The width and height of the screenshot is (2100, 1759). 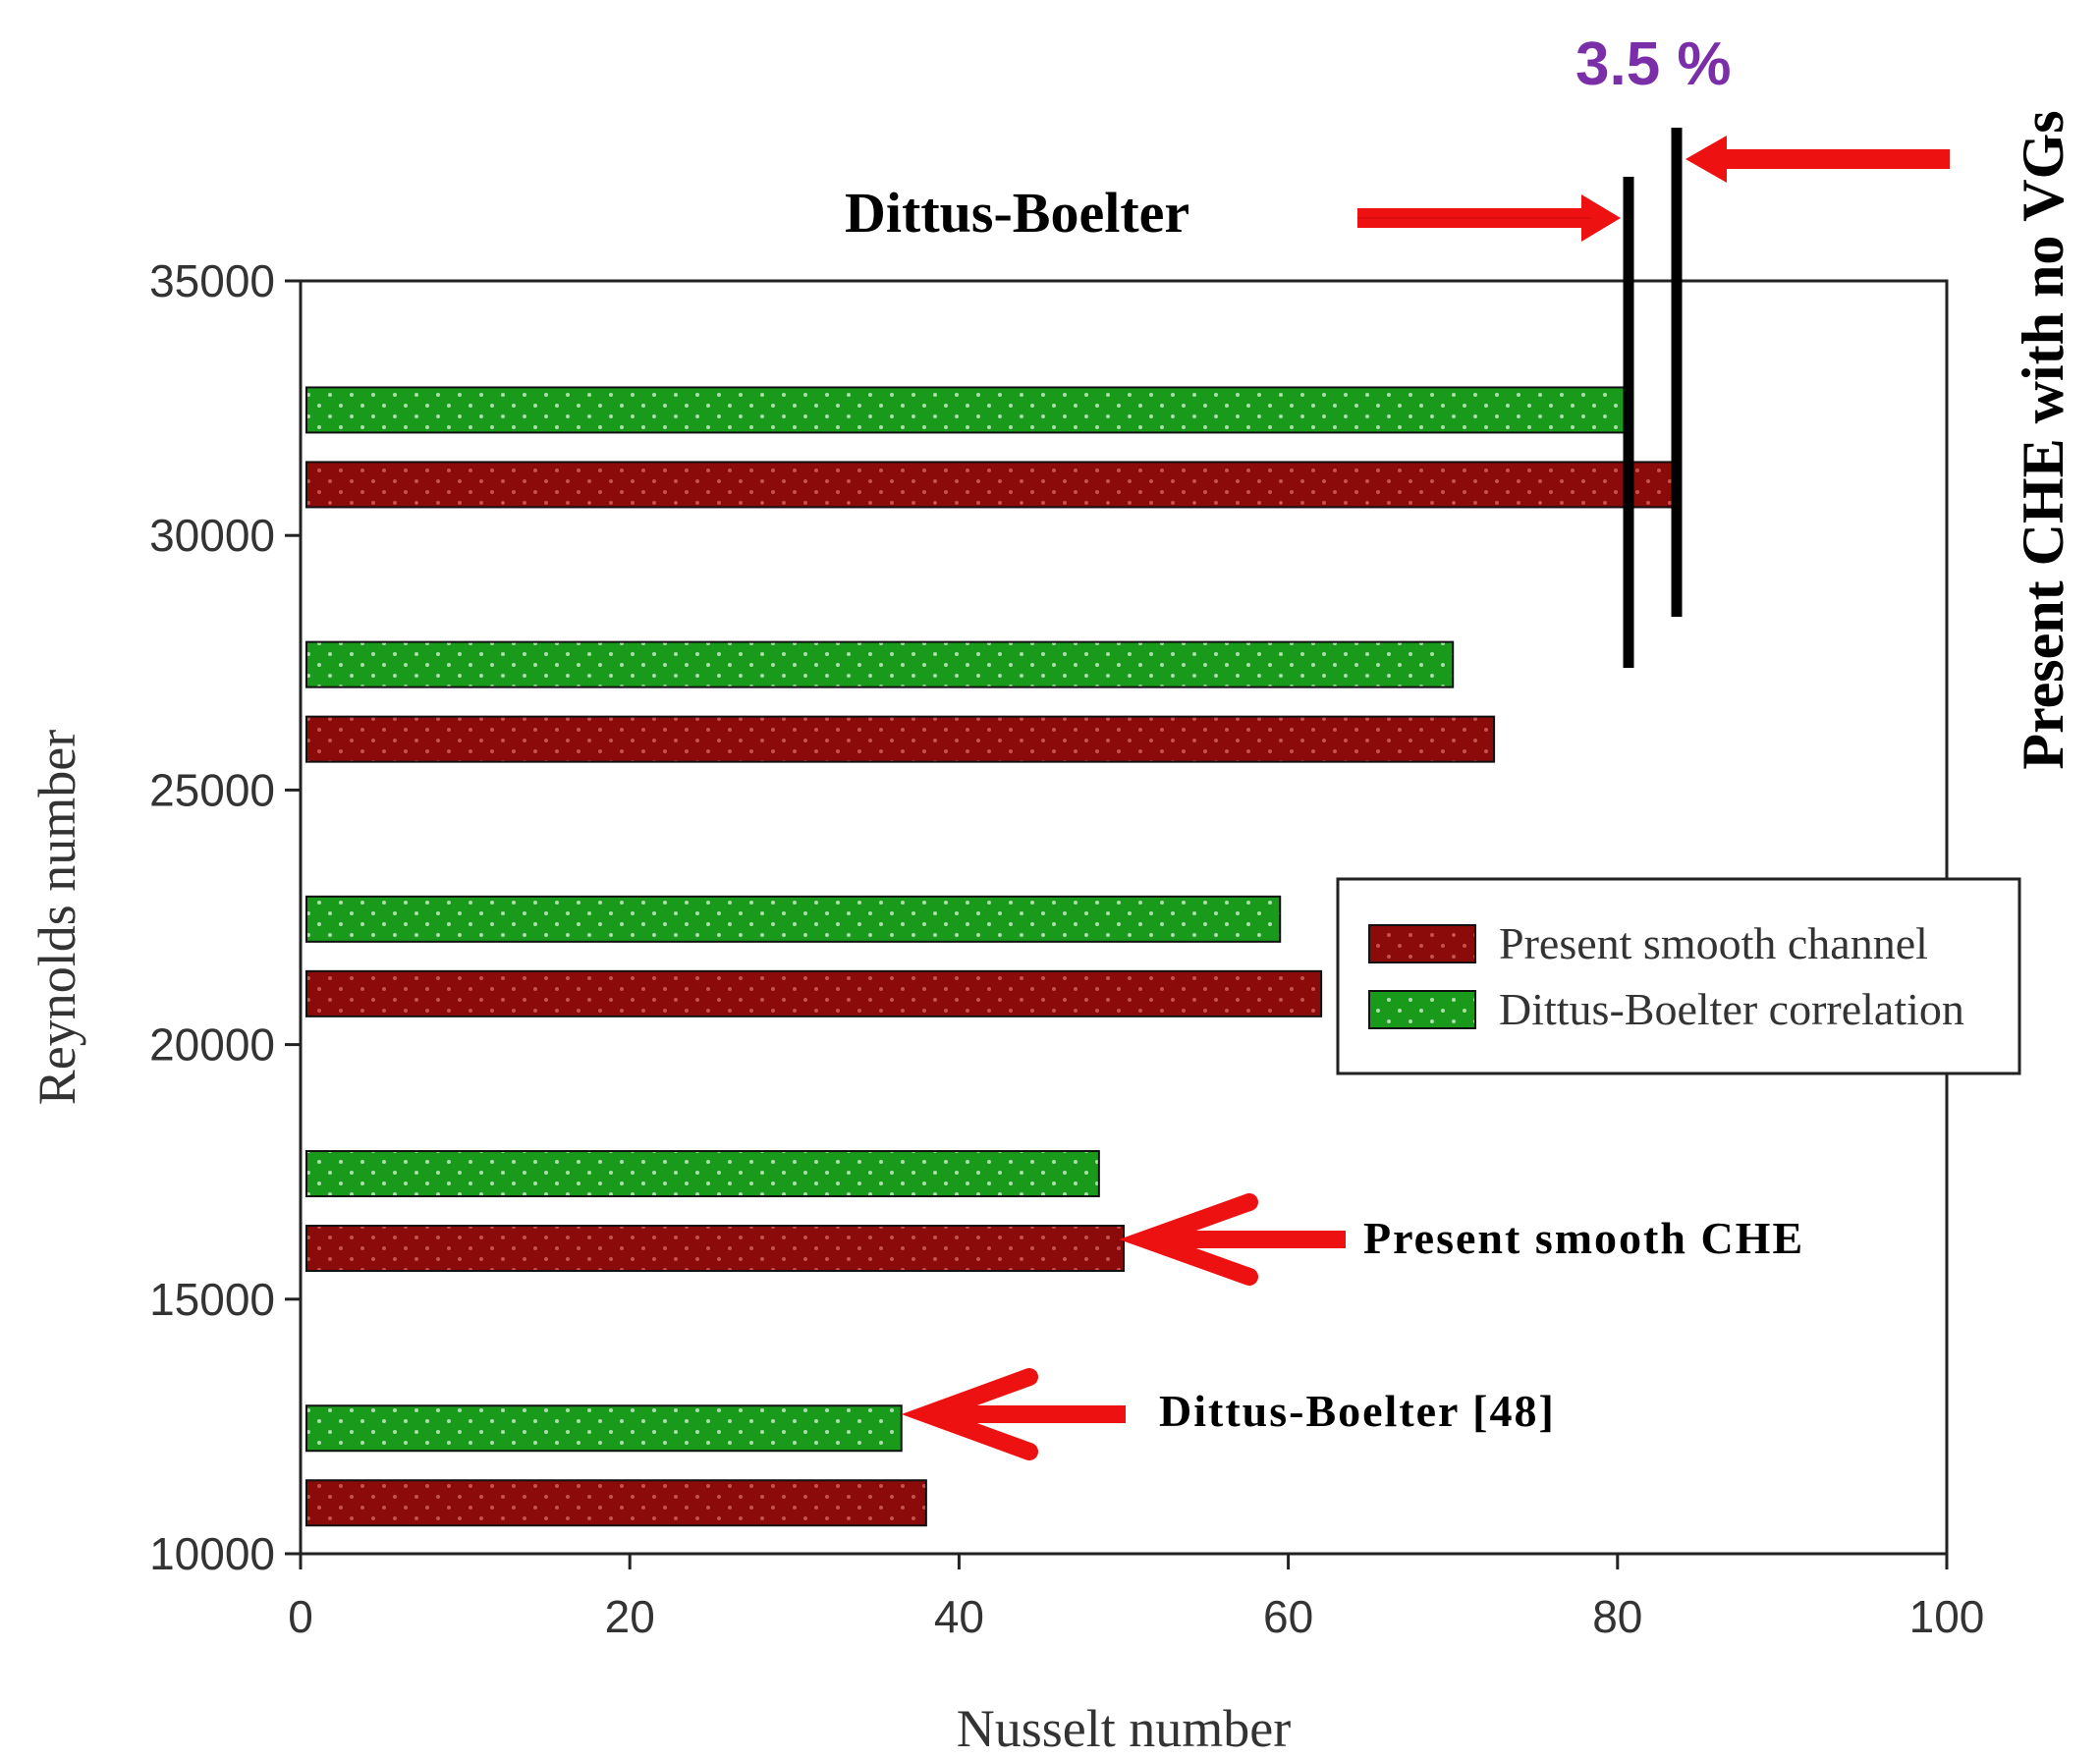 What do you see at coordinates (300, 1616) in the screenshot?
I see `x-tick-label: 0` at bounding box center [300, 1616].